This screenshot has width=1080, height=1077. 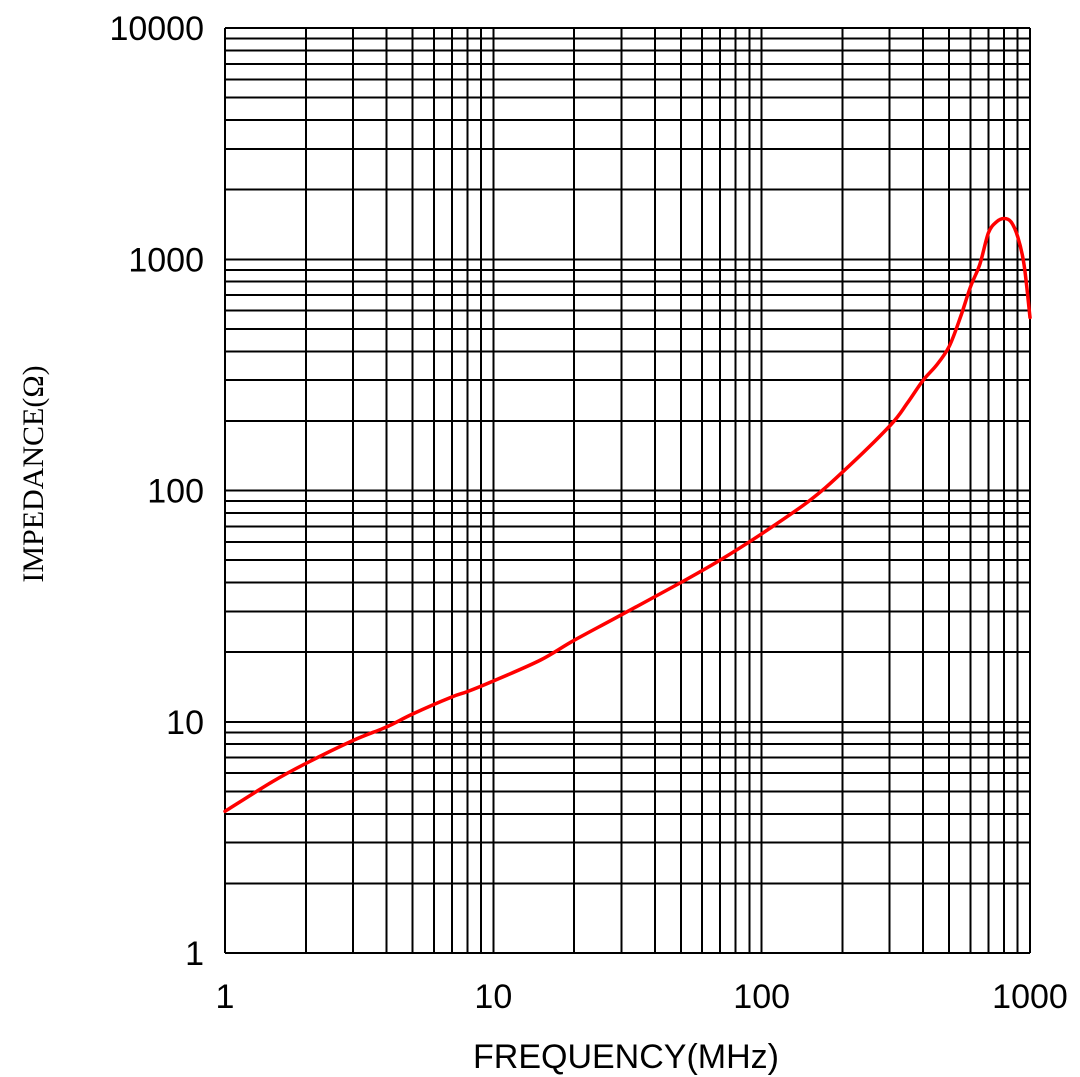 I want to click on x-tick-label: 10, so click(x=493, y=997).